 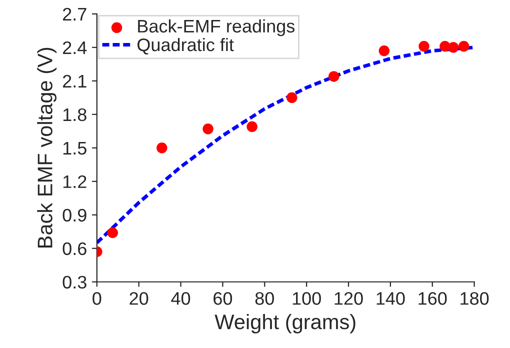 What do you see at coordinates (348, 298) in the screenshot?
I see `x-tick-label: 120` at bounding box center [348, 298].